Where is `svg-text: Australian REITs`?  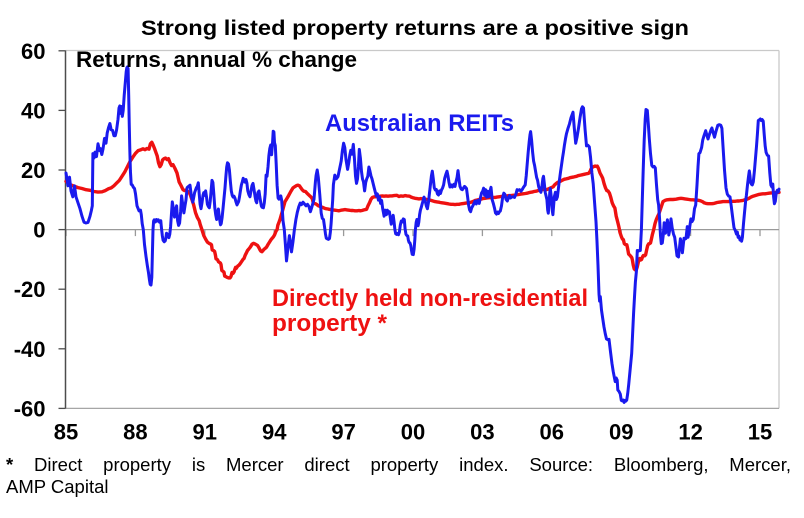
svg-text: Australian REITs is located at coordinates (419, 123).